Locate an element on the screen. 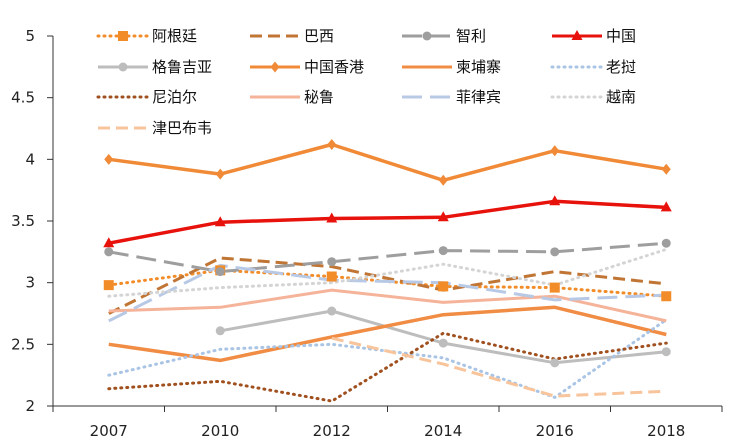 This screenshot has height=443, width=745. x-tick-label: 2018 is located at coordinates (666, 431).